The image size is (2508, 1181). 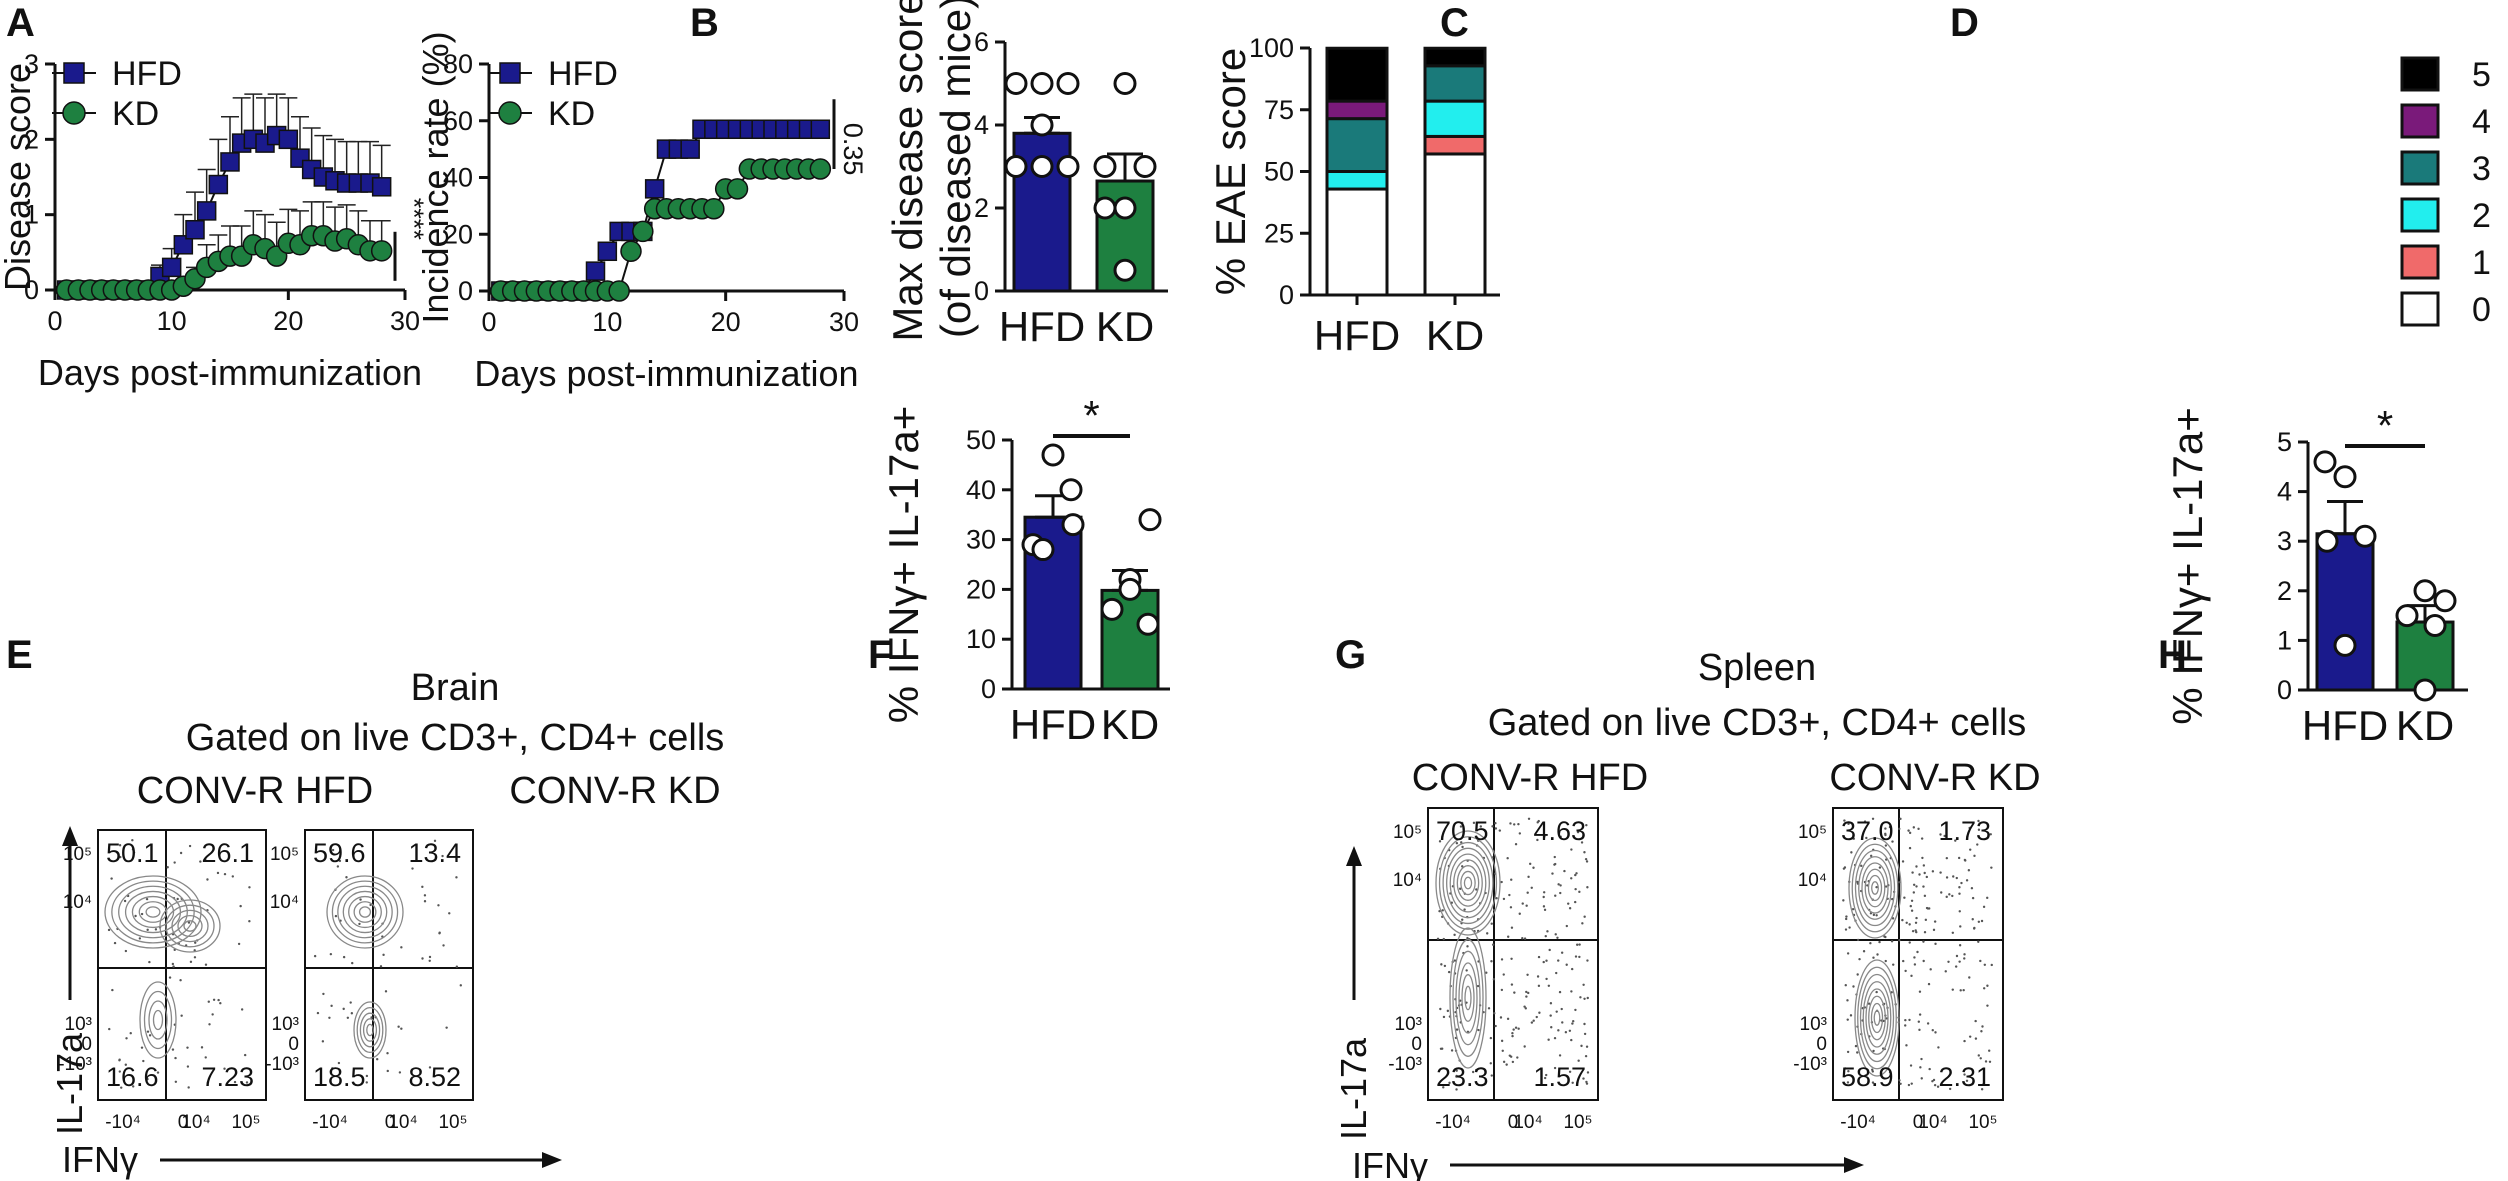 What do you see at coordinates (614, 791) in the screenshot?
I see `panel-e-plot2-header: CONV-R KD` at bounding box center [614, 791].